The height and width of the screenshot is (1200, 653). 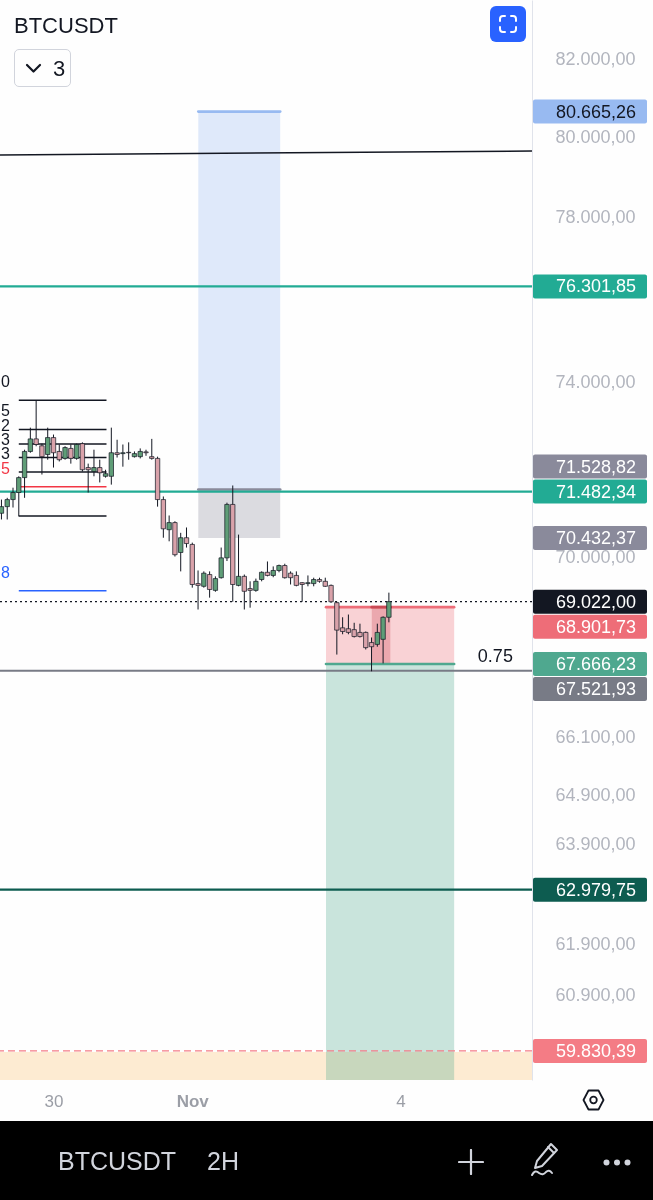 What do you see at coordinates (193, 1101) in the screenshot?
I see `x-tick-label: Nov` at bounding box center [193, 1101].